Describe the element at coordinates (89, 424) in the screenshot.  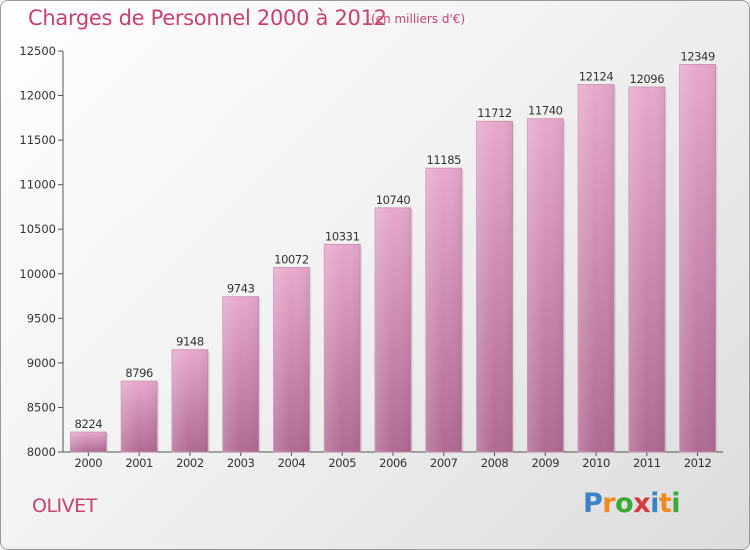
I see `bar-value-label: 8224` at that location.